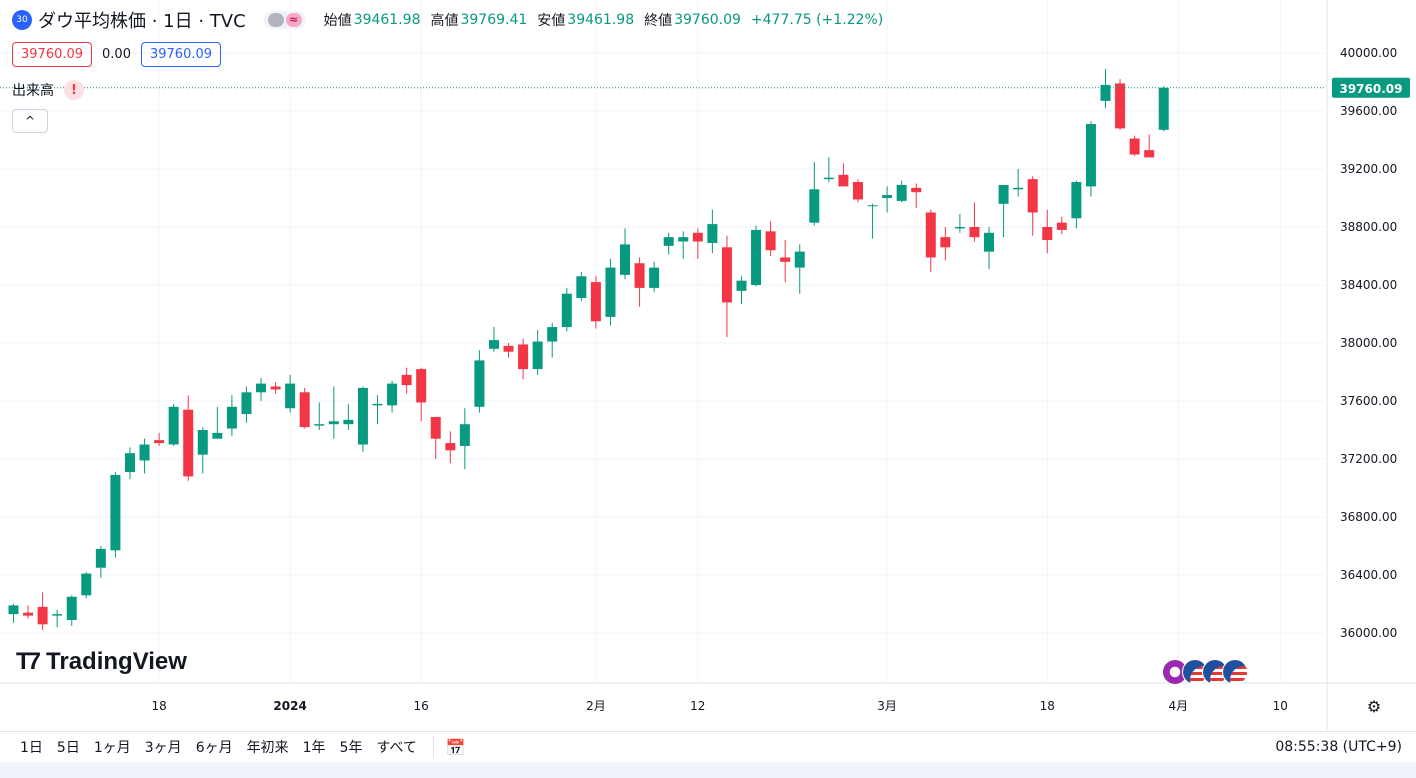 Image resolution: width=1416 pixels, height=778 pixels. I want to click on close-value: 39760.09, so click(707, 20).